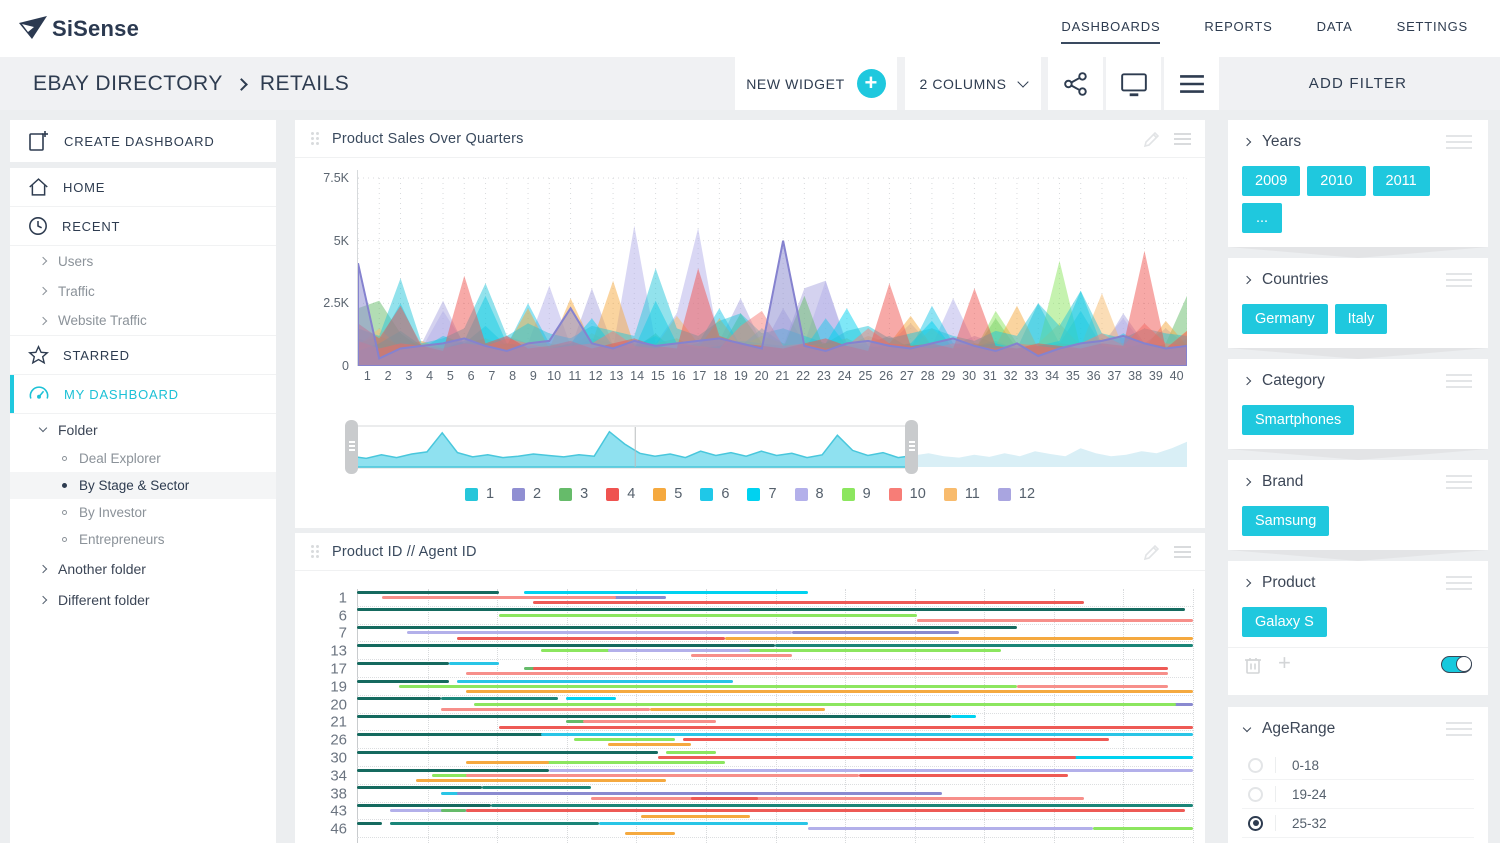  Describe the element at coordinates (1271, 181) in the screenshot. I see `filter-chip-2009: 2009` at that location.